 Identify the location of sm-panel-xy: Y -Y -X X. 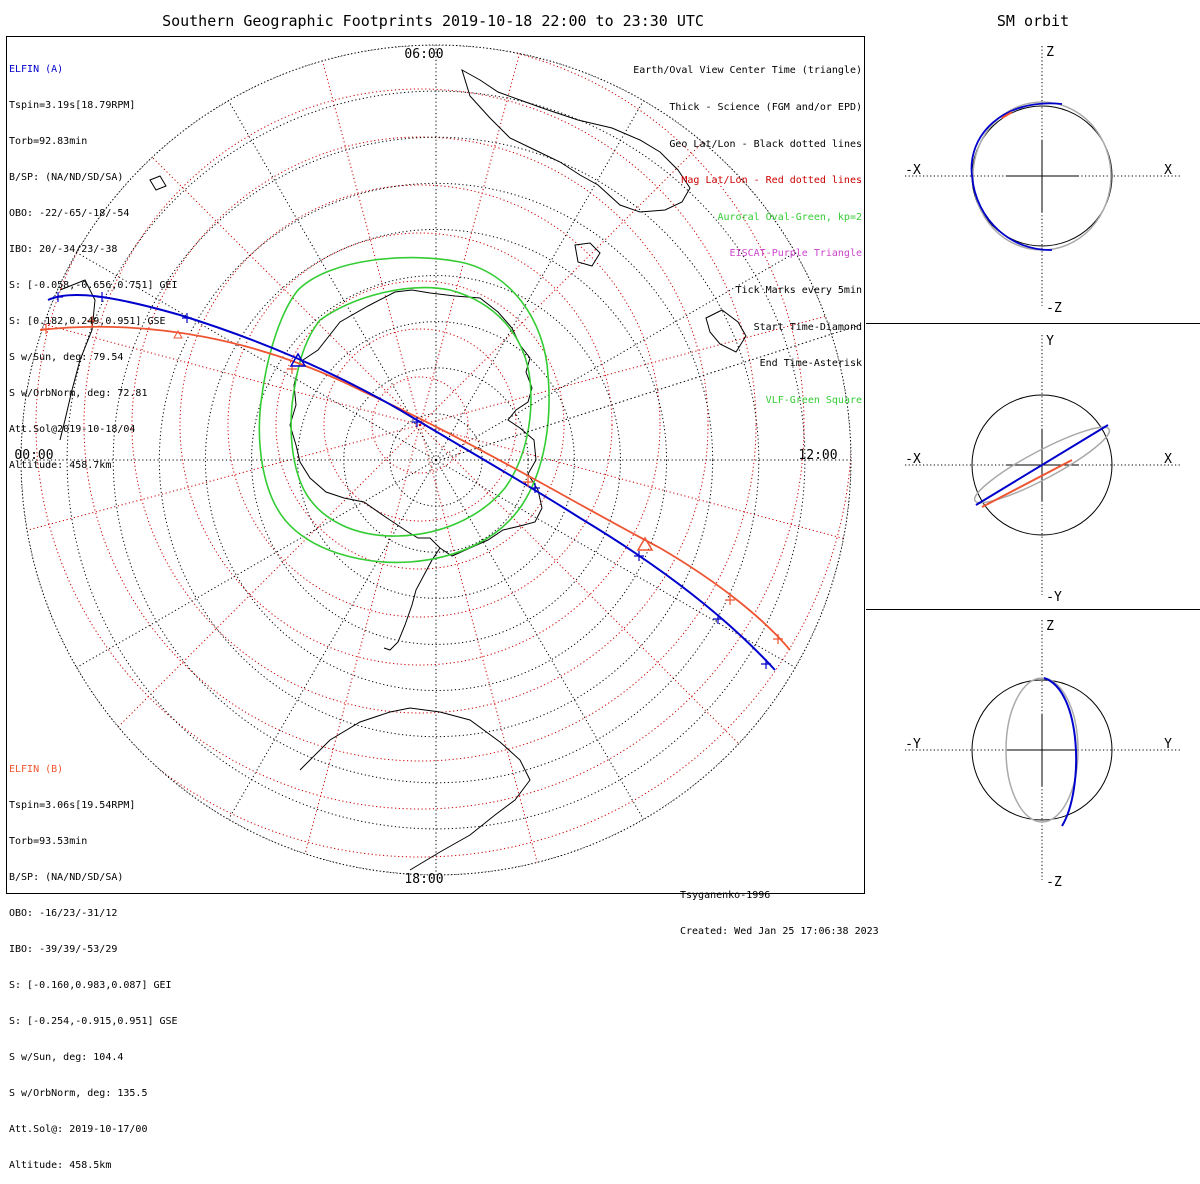
(1042, 469).